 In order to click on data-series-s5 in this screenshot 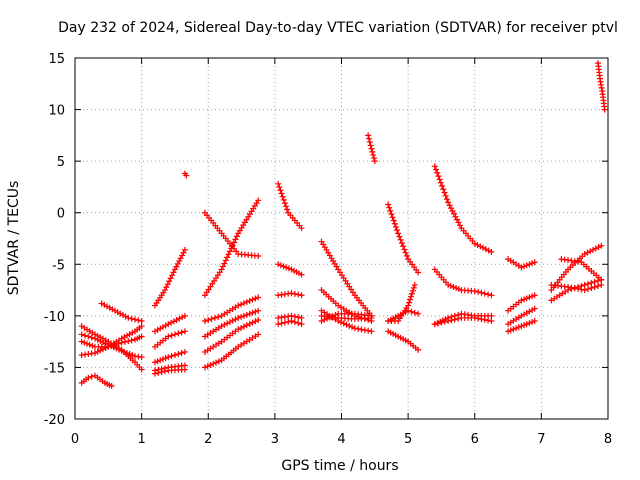, I will do `click(111, 346)`.